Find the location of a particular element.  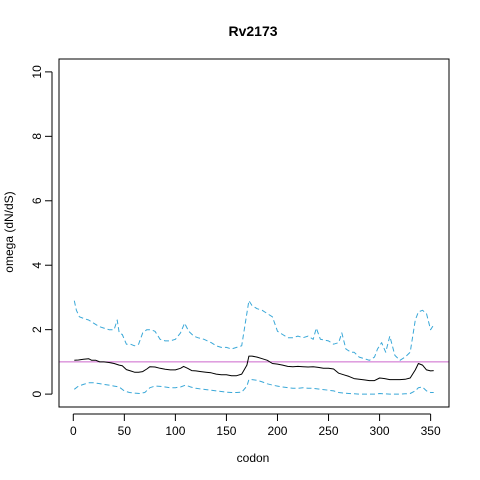

y-tick-label: 10 is located at coordinates (37, 72).